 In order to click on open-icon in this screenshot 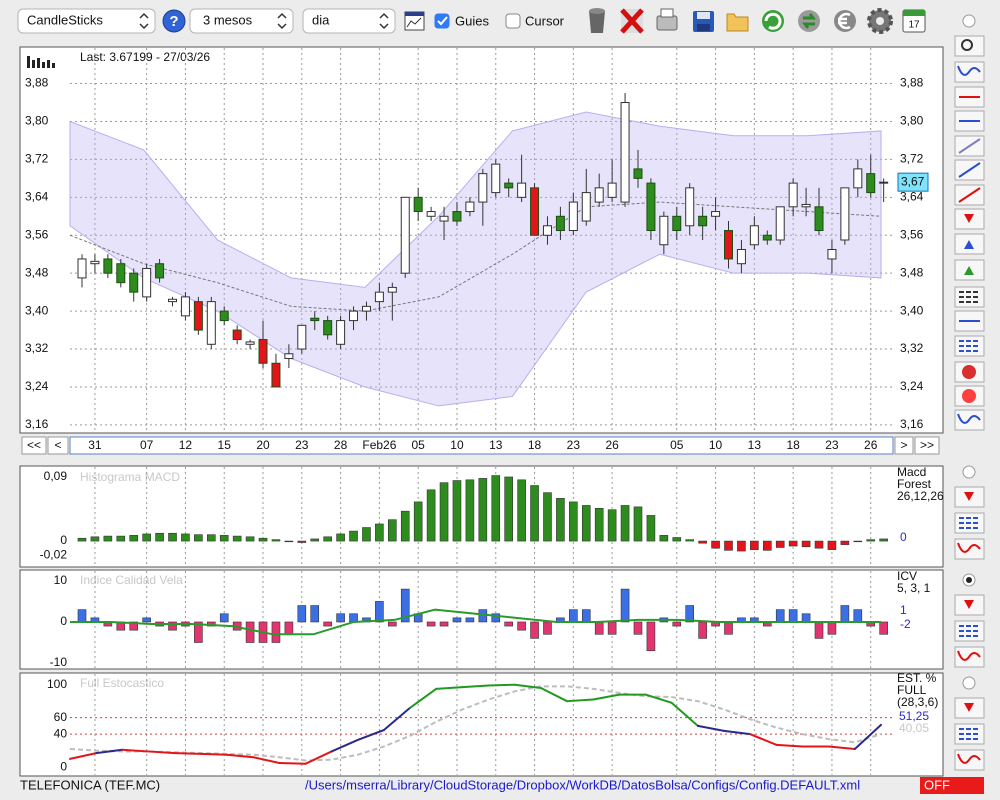, I will do `click(737, 22)`.